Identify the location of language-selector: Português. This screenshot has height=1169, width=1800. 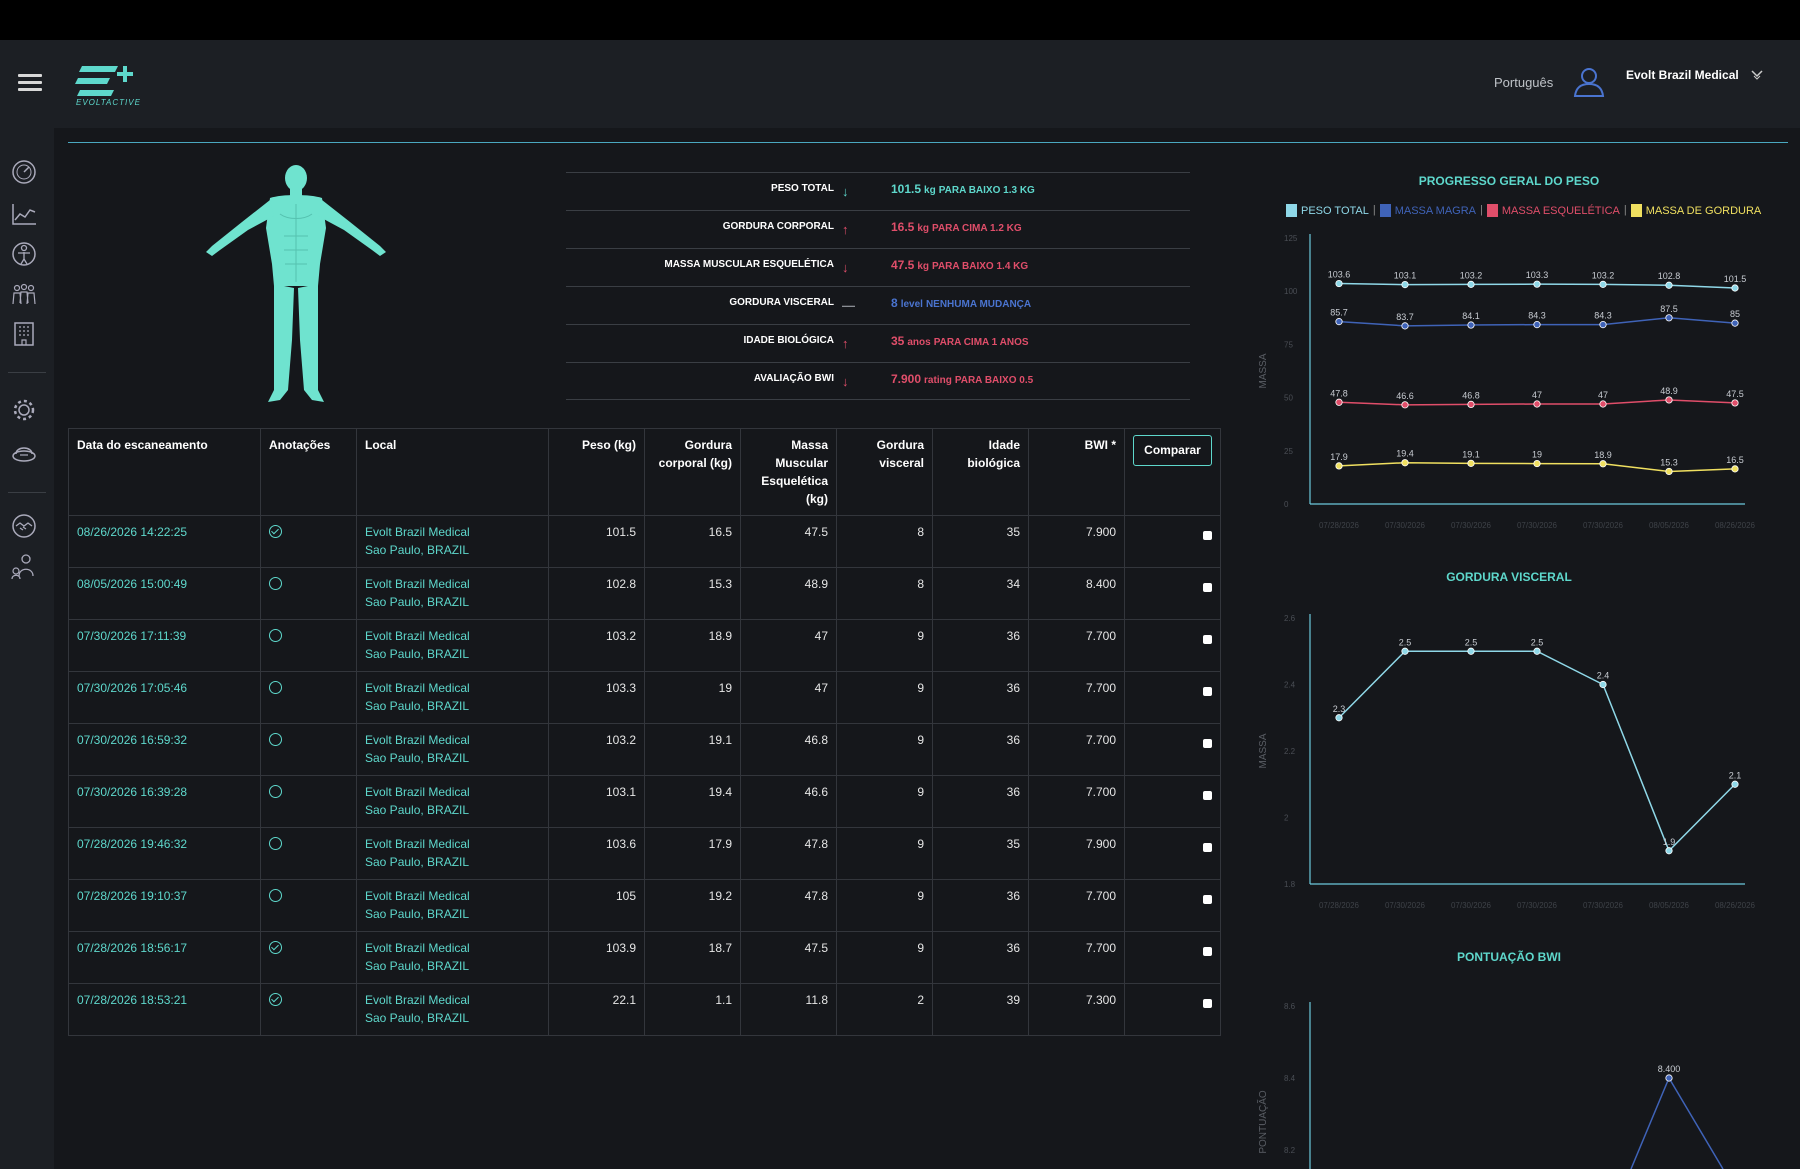
(1524, 82).